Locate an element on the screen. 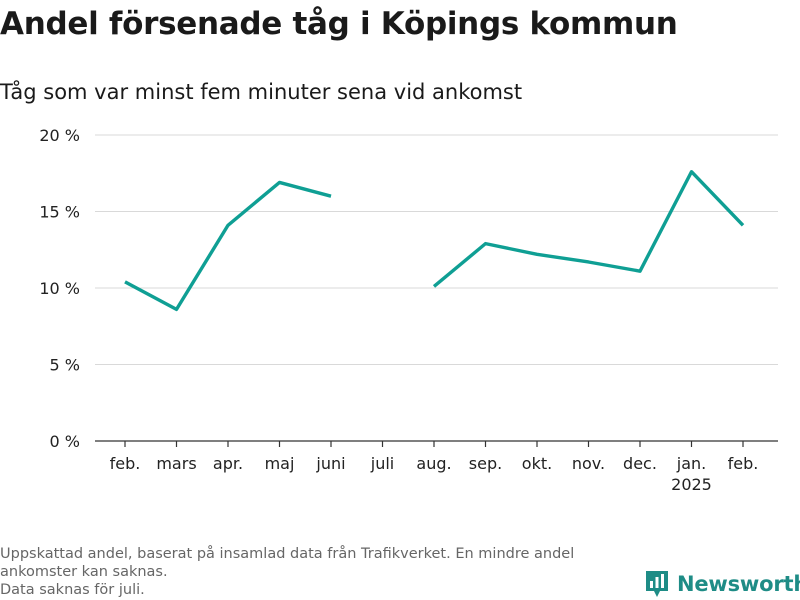 Image resolution: width=800 pixels, height=600 pixels. brand-name: Newsworthy is located at coordinates (738, 584).